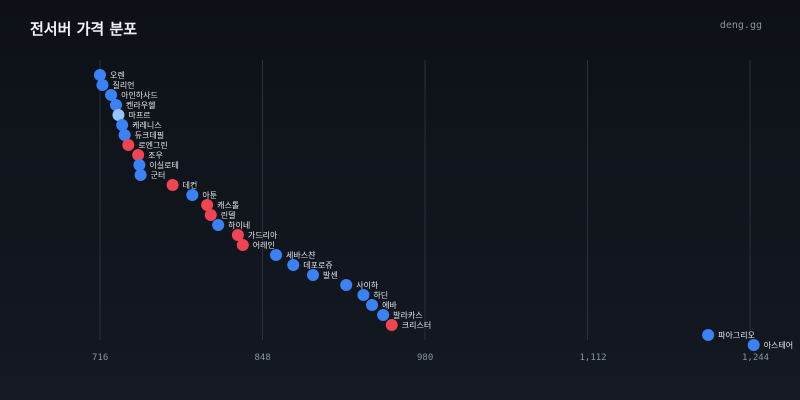 This screenshot has height=400, width=800. I want to click on data-point: 하딘, so click(372, 295).